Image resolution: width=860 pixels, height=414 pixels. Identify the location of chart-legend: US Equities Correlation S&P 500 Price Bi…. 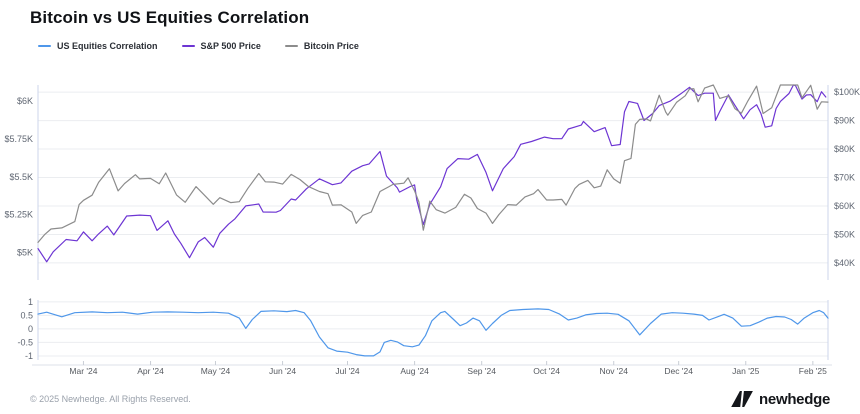
(198, 46).